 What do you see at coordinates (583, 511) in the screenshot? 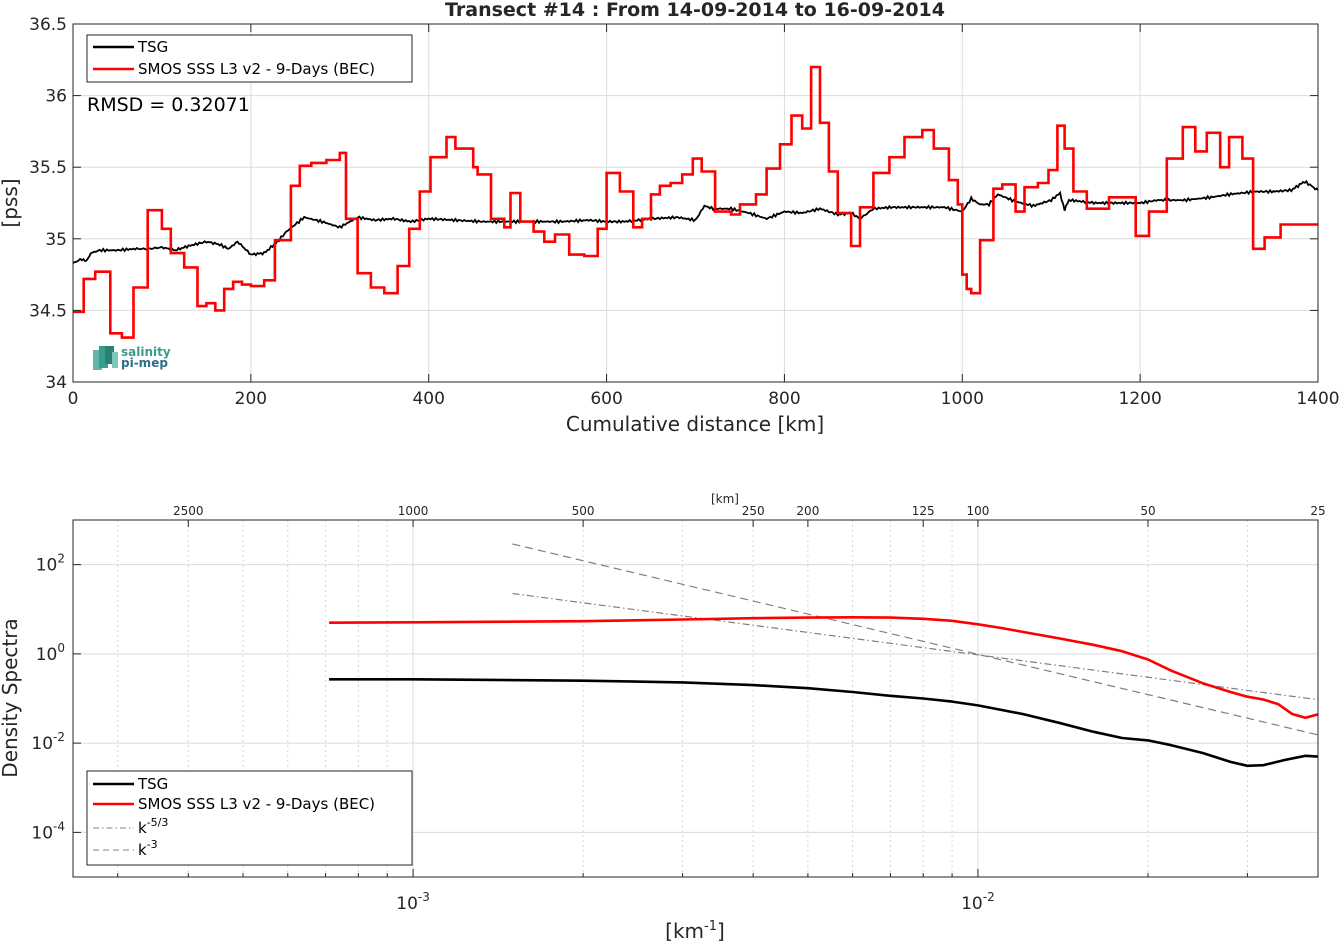
I see `top-km-tick-label: 500` at bounding box center [583, 511].